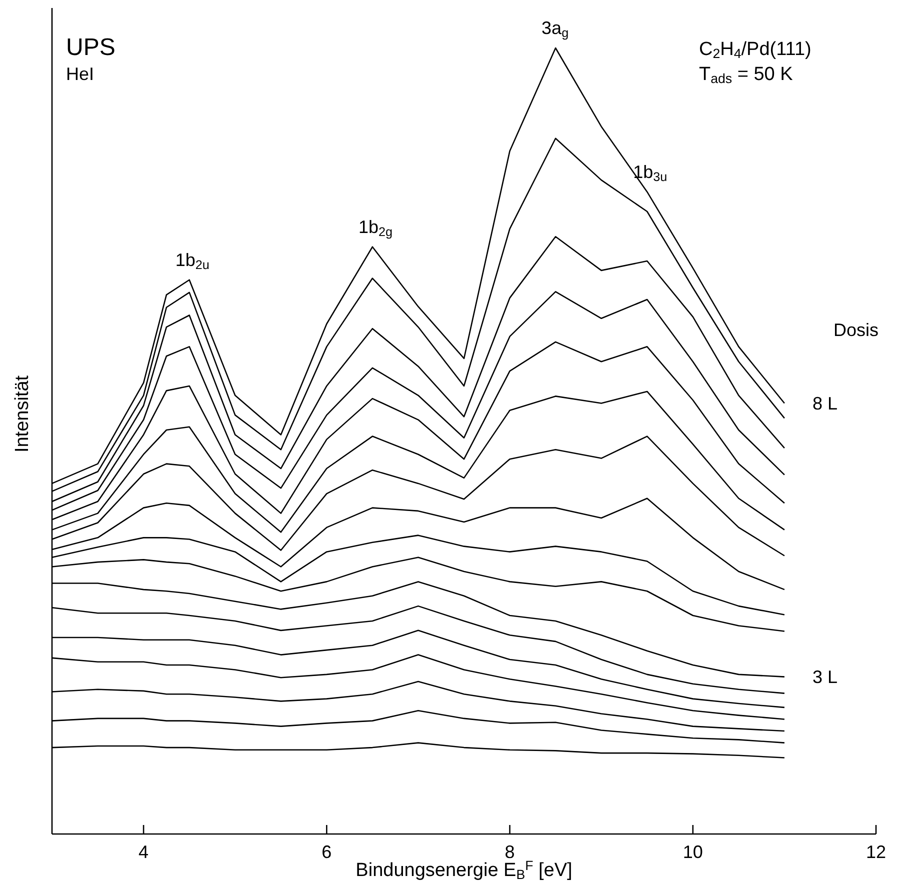  What do you see at coordinates (375, 228) in the screenshot?
I see `annotation: 1b$_{2g}$` at bounding box center [375, 228].